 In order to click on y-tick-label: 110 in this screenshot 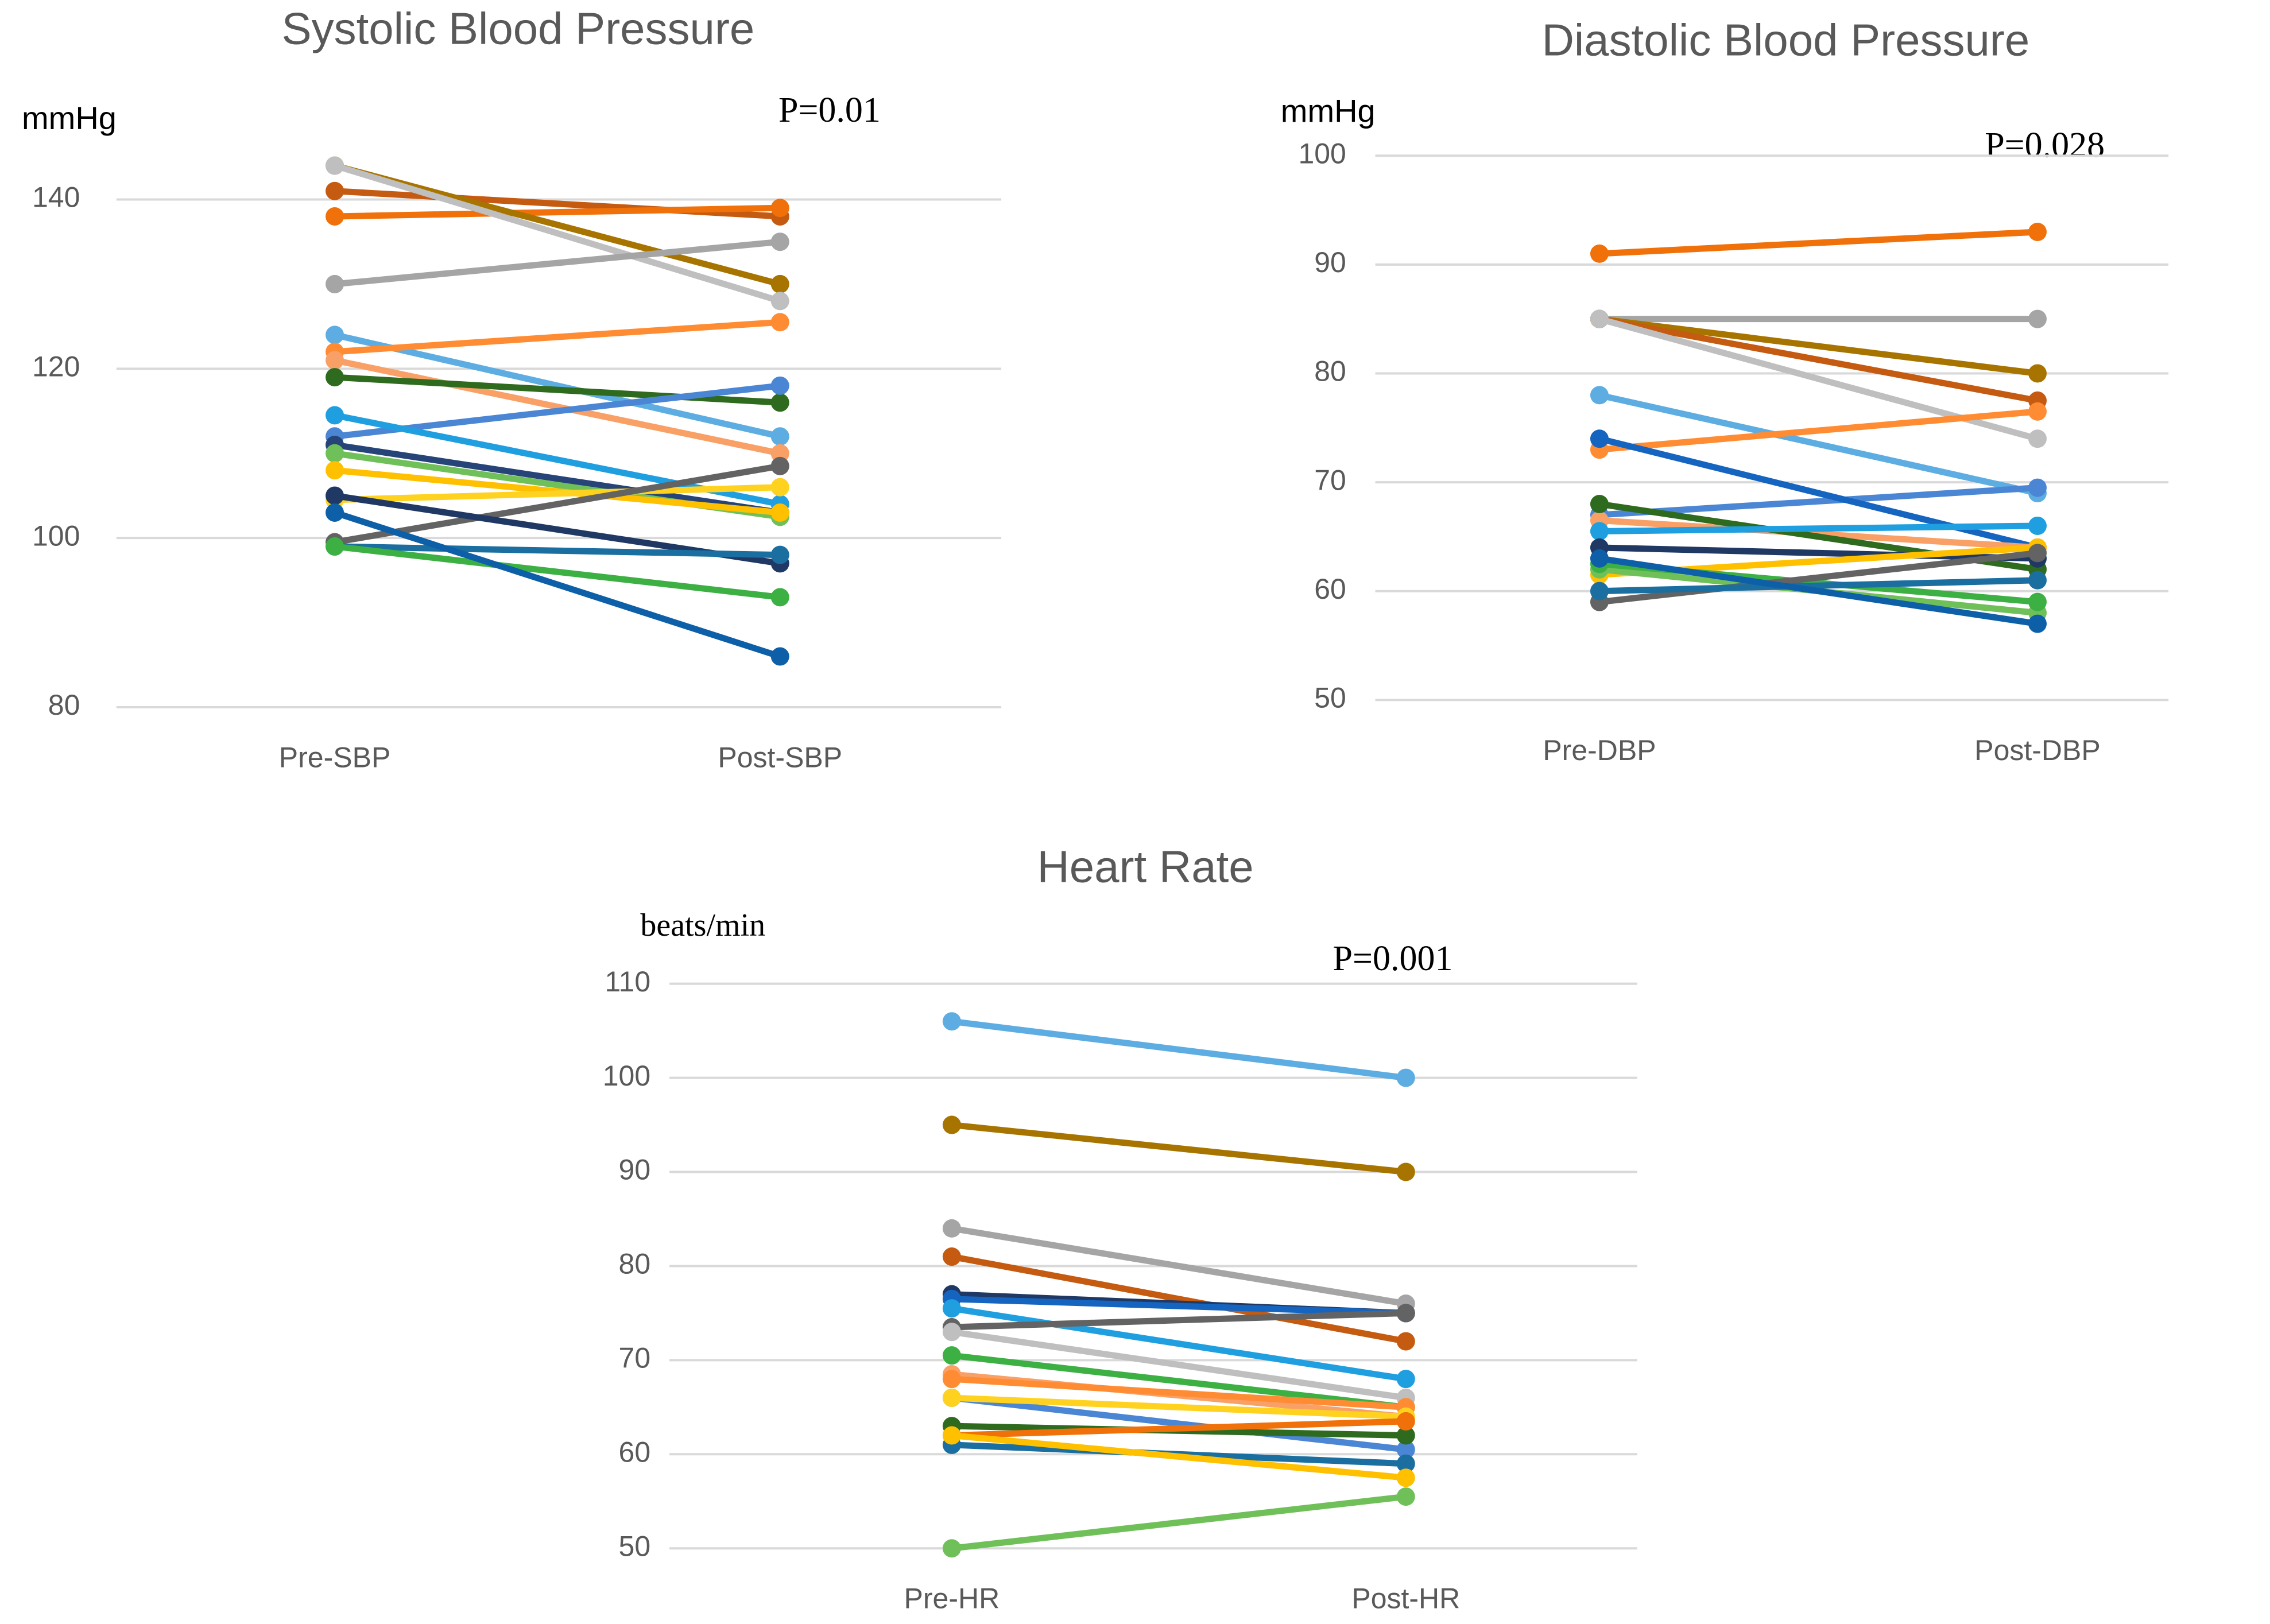, I will do `click(627, 982)`.